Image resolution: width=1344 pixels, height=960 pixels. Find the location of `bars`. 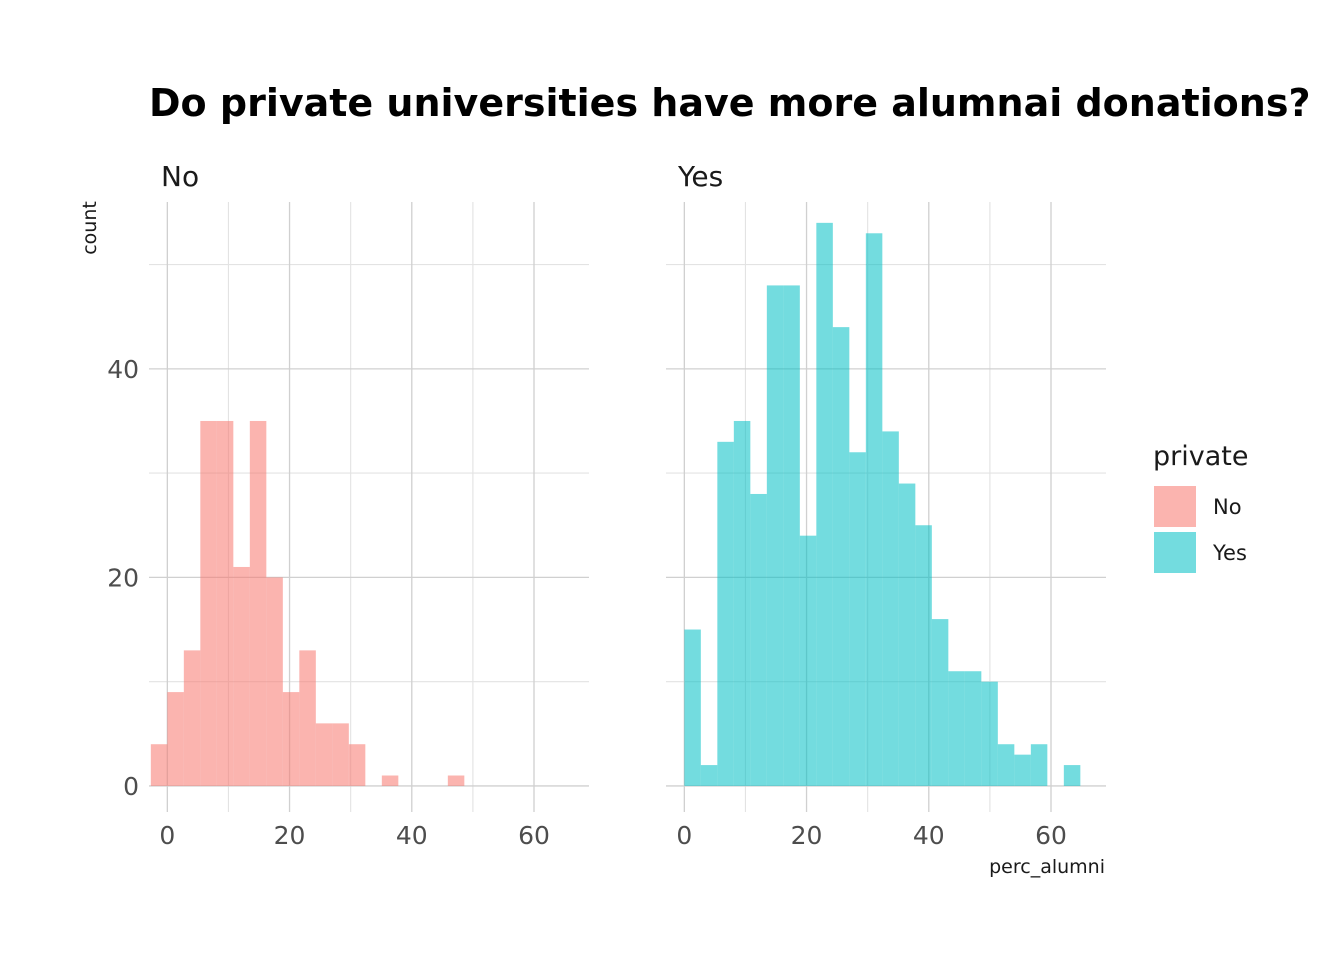

bars is located at coordinates (307, 603).